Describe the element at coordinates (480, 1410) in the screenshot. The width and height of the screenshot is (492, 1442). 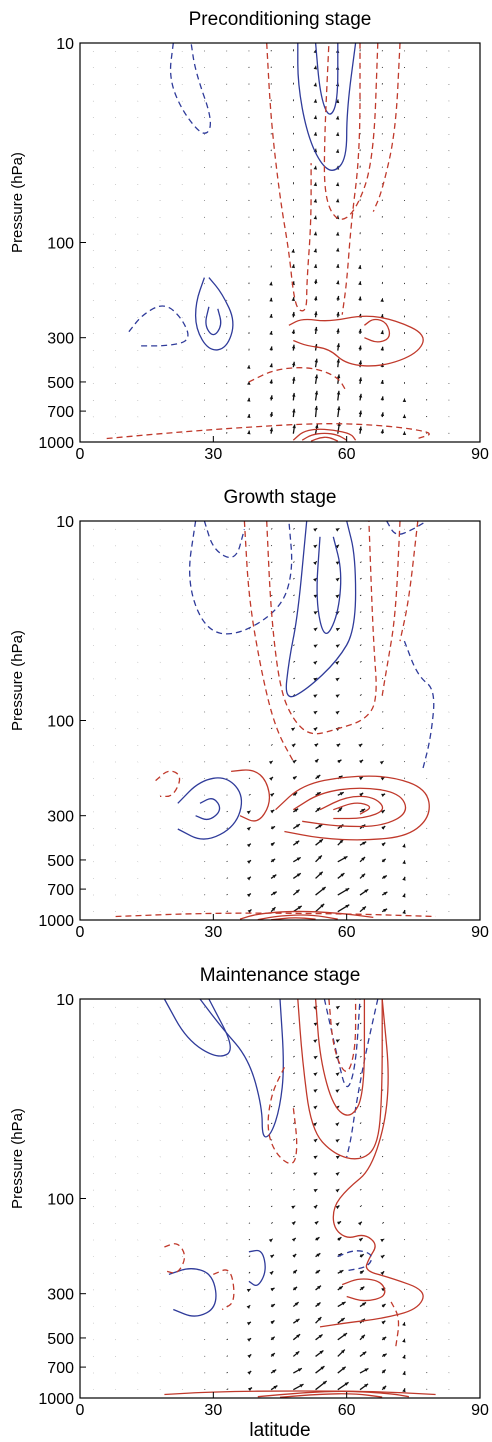
I see `x-tick-label: 90` at that location.